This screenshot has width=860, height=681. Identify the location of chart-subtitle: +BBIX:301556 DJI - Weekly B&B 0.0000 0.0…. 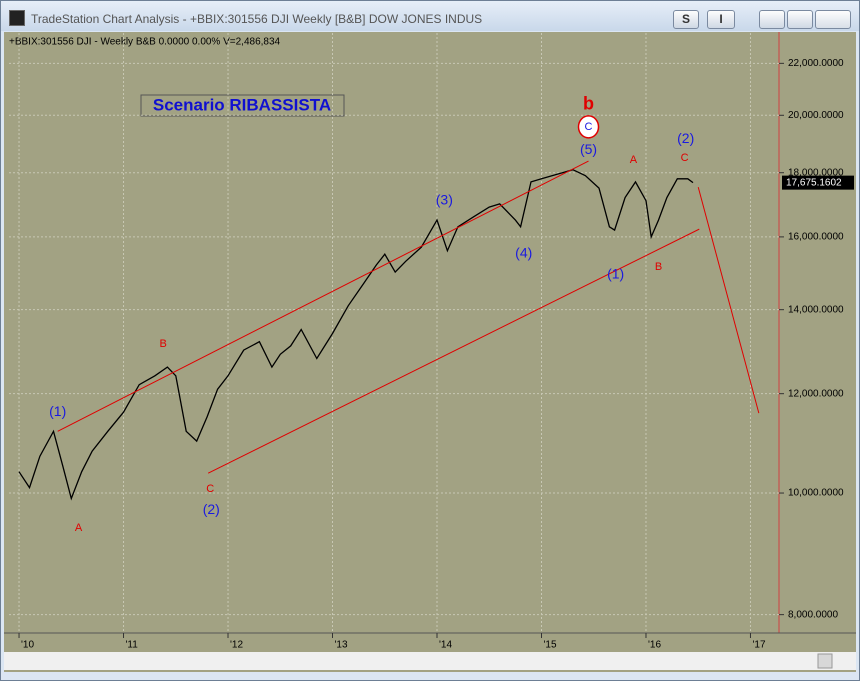
(145, 42).